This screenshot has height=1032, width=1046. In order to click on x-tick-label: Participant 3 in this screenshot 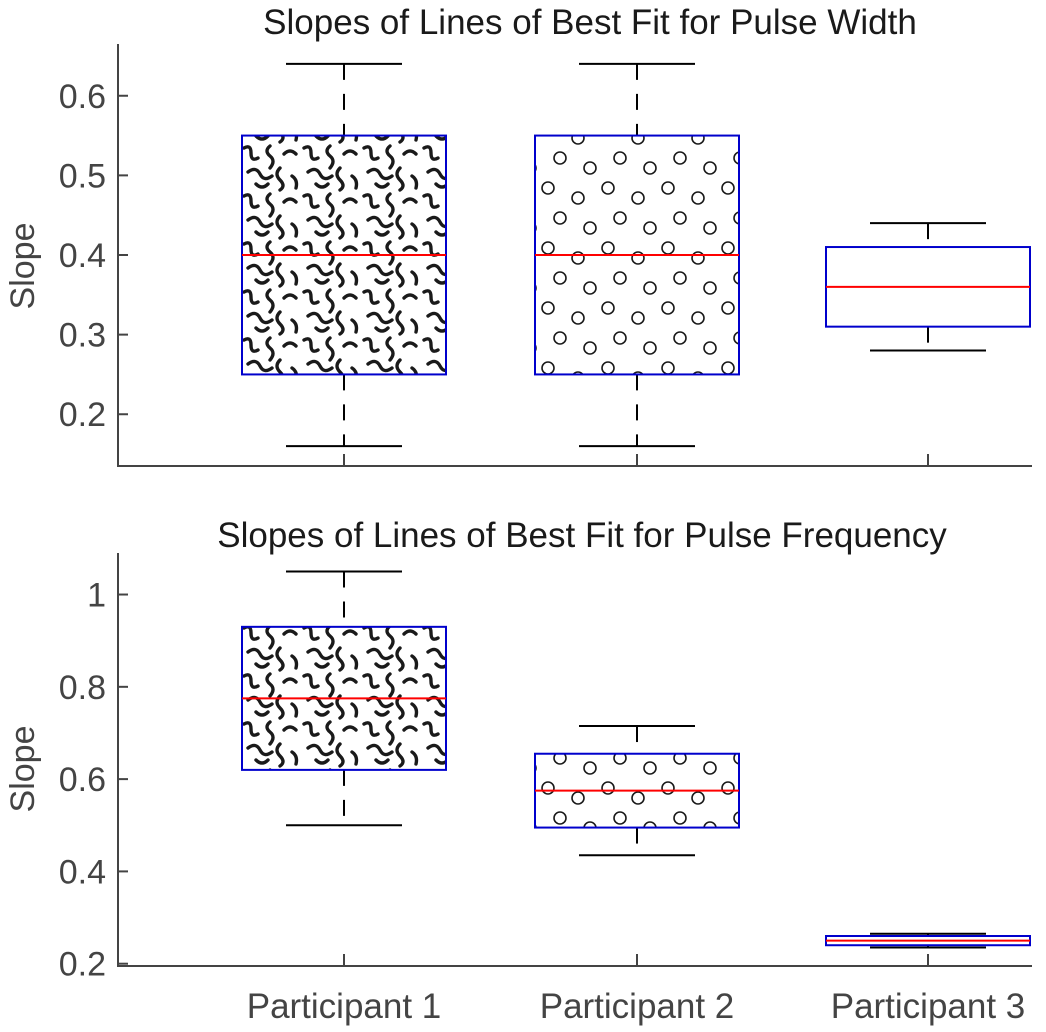, I will do `click(928, 1006)`.